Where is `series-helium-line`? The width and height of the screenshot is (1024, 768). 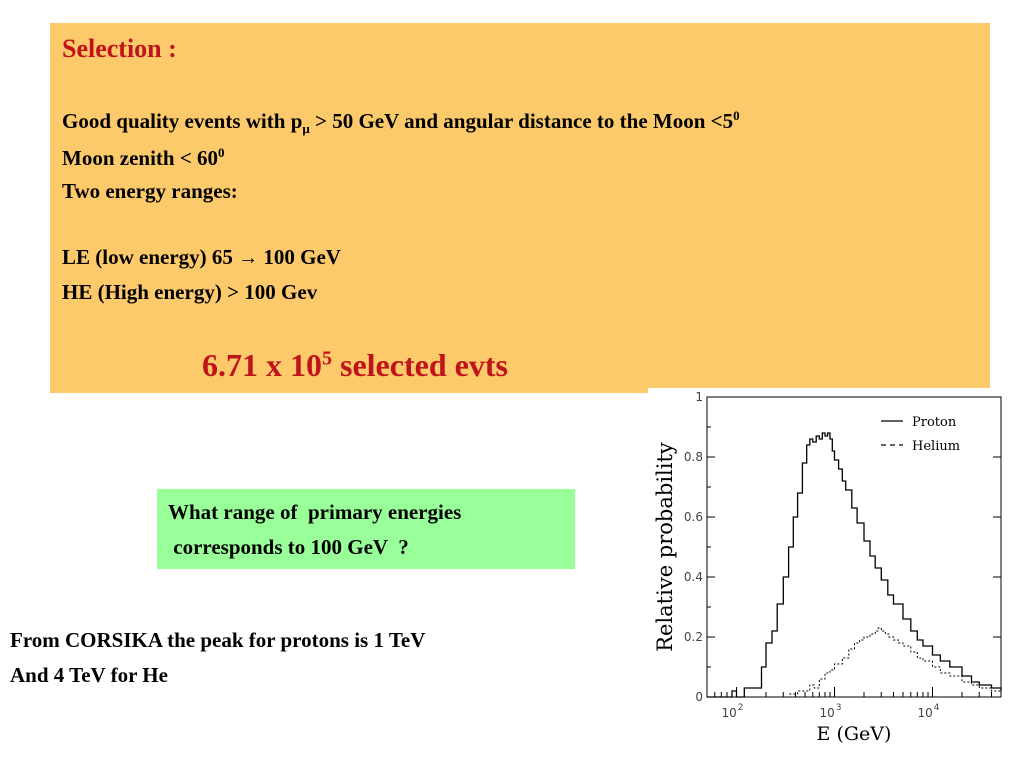 series-helium-line is located at coordinates (891, 662).